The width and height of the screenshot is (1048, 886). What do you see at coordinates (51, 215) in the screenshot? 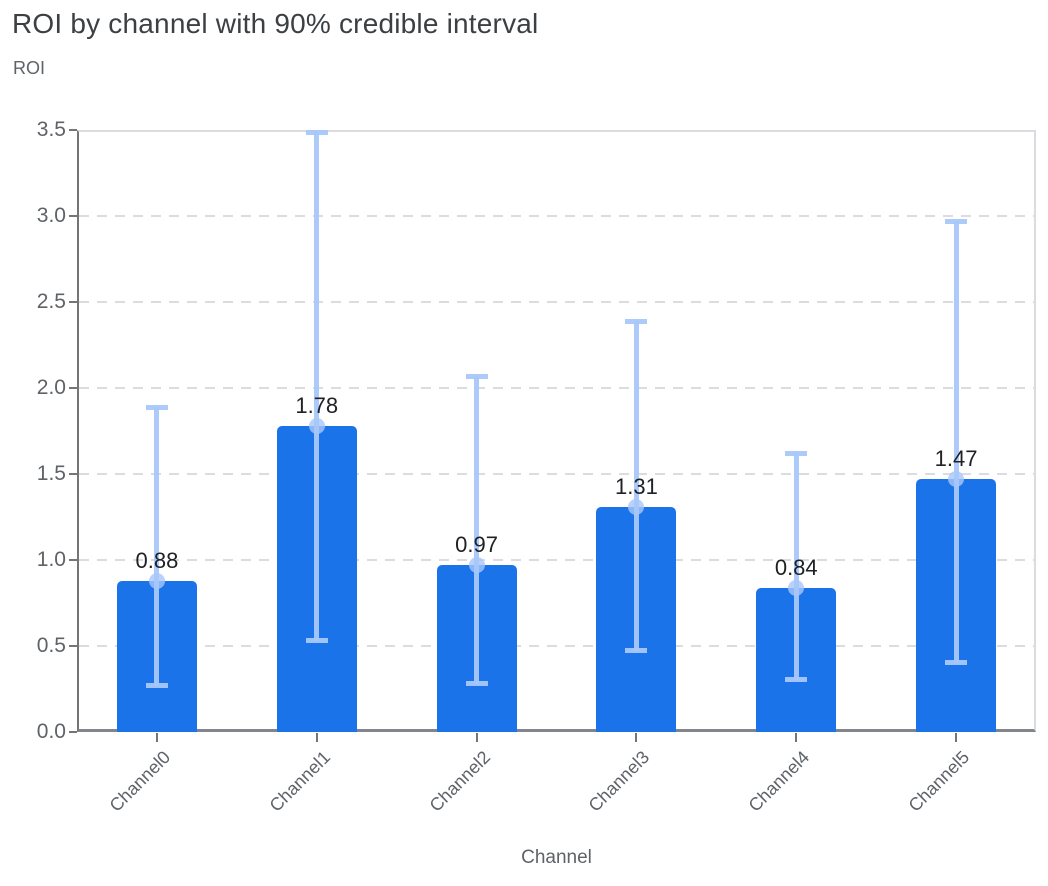
I see `y-axis-tick-label: 3.0` at bounding box center [51, 215].